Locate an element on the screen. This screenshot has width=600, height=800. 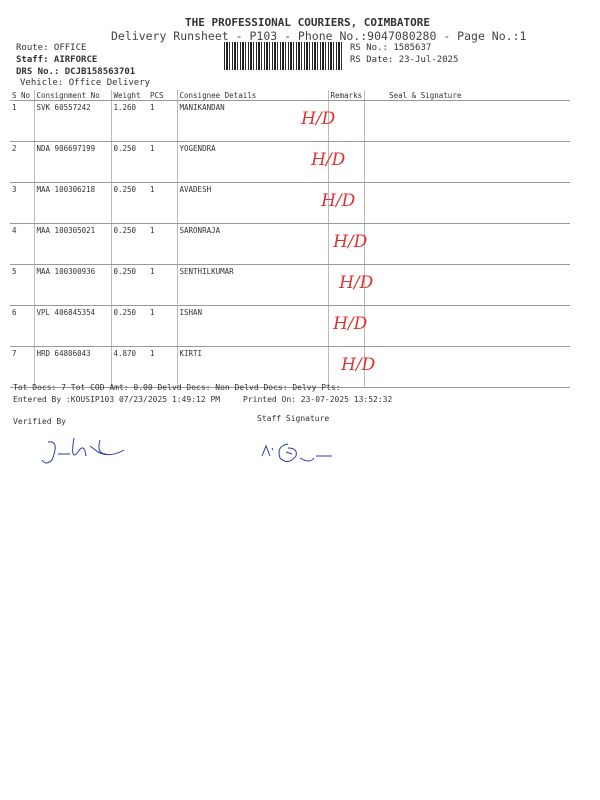
cell-sno: 3 is located at coordinates (22, 203).